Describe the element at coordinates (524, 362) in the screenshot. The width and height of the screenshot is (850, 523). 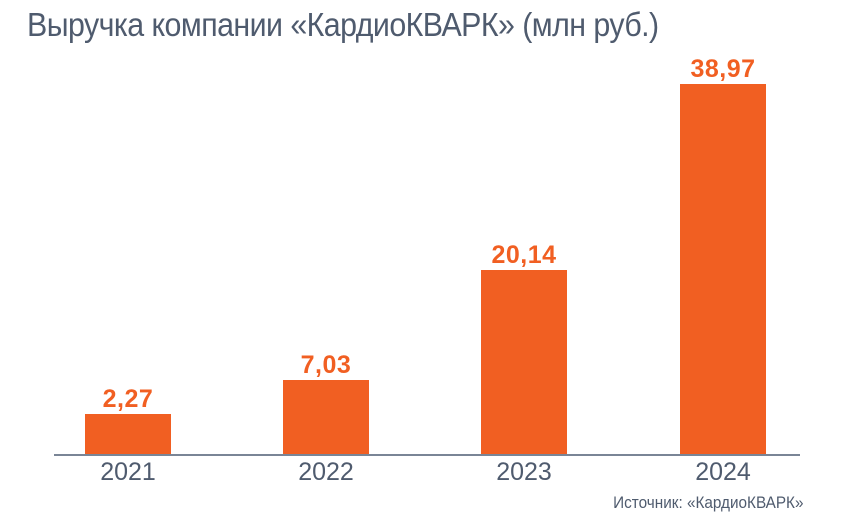
I see `bar-2023` at that location.